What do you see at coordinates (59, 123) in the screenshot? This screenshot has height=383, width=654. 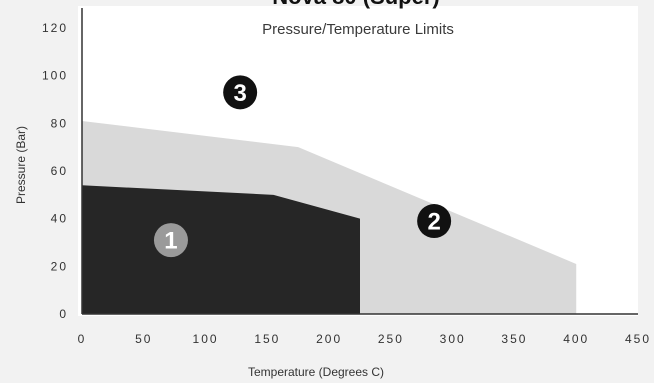 I see `y-tick-label: 80` at bounding box center [59, 123].